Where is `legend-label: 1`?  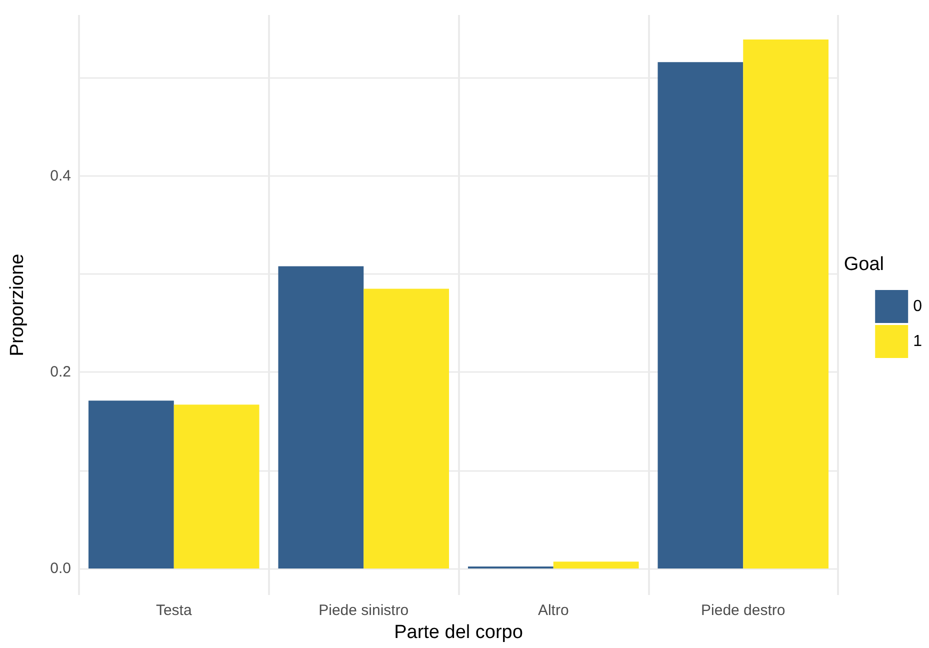
legend-label: 1 is located at coordinates (917, 341).